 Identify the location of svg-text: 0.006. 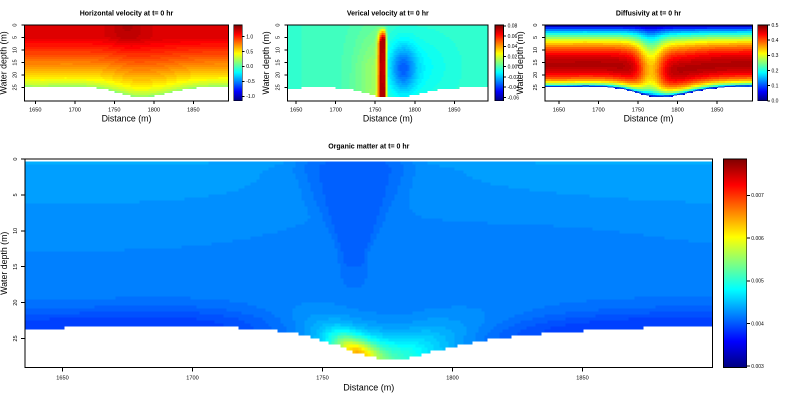
(757, 239).